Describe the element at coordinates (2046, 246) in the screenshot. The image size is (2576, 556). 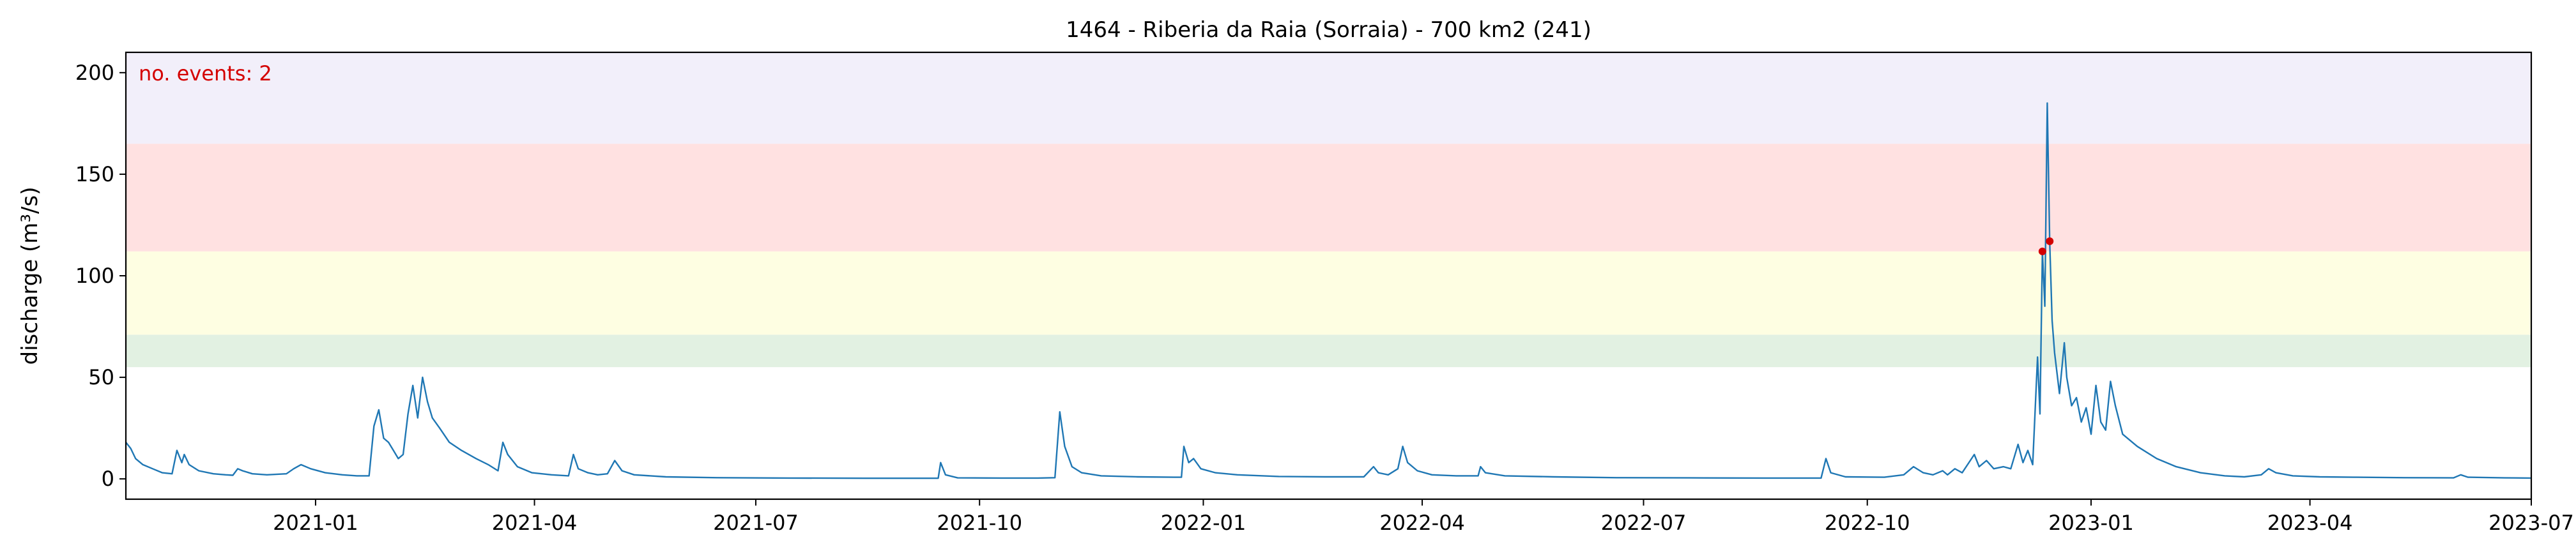
I see `event-markers` at that location.